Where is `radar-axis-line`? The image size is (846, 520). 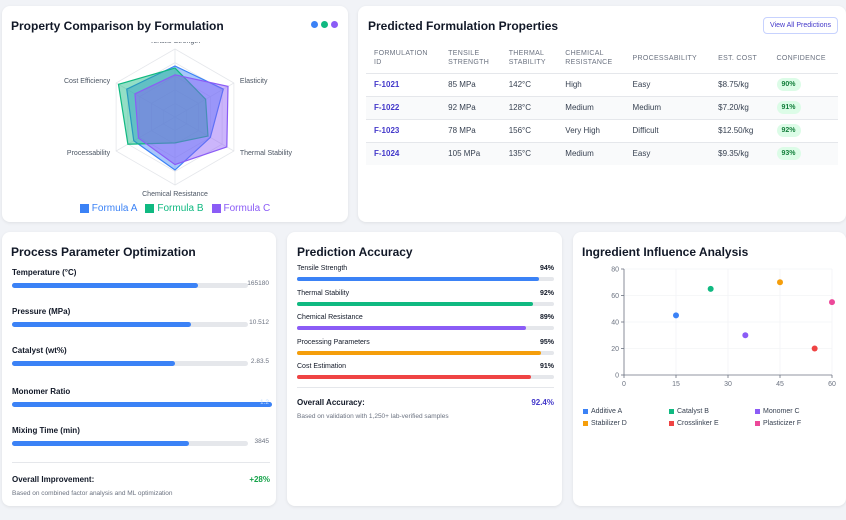 radar-axis-line is located at coordinates (204, 100).